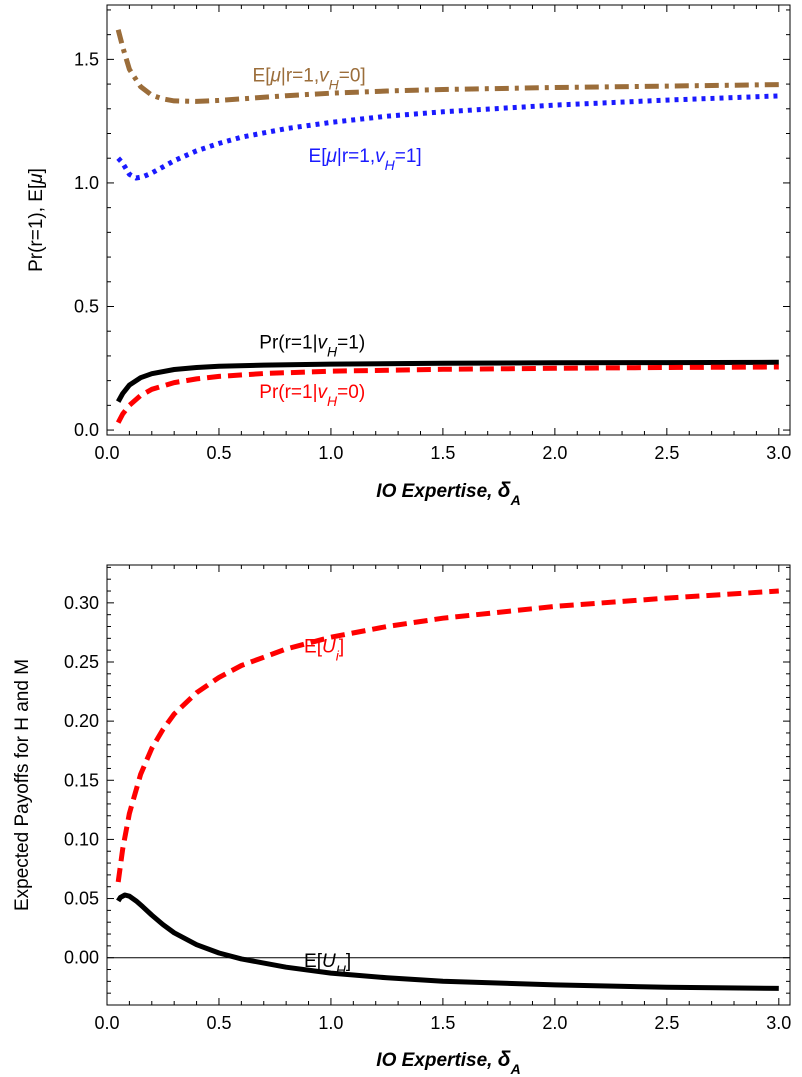 The height and width of the screenshot is (1077, 802). What do you see at coordinates (312, 395) in the screenshot?
I see `series-label: Pr(r=1|vH=0)` at bounding box center [312, 395].